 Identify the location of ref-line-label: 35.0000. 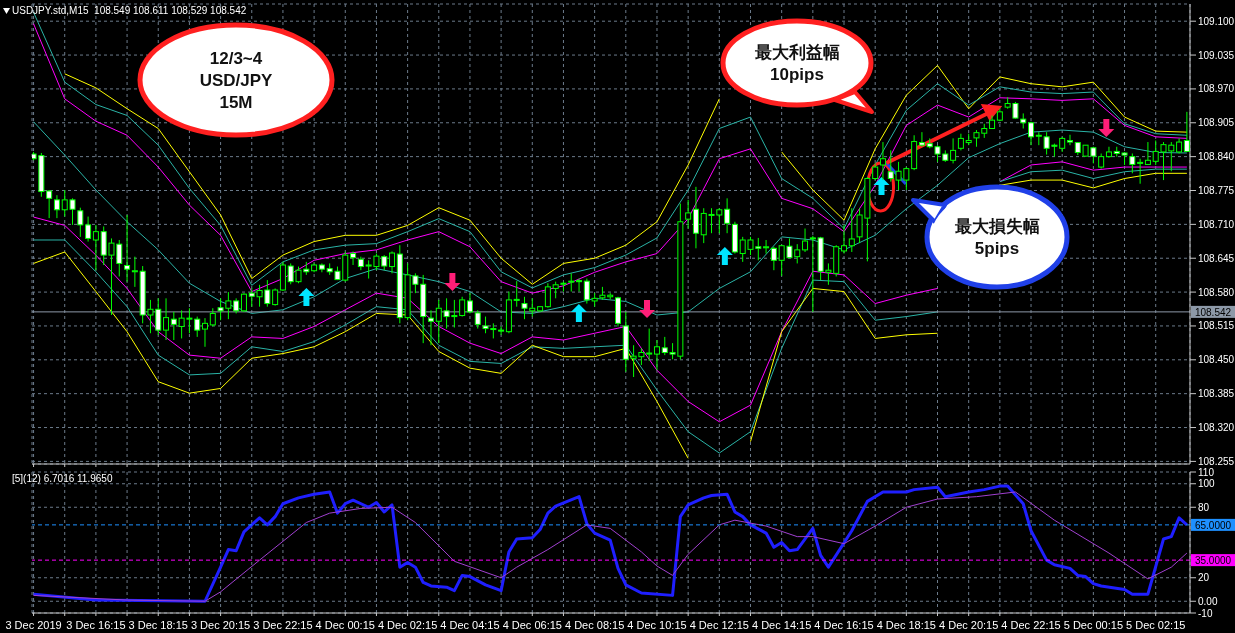
(1213, 561).